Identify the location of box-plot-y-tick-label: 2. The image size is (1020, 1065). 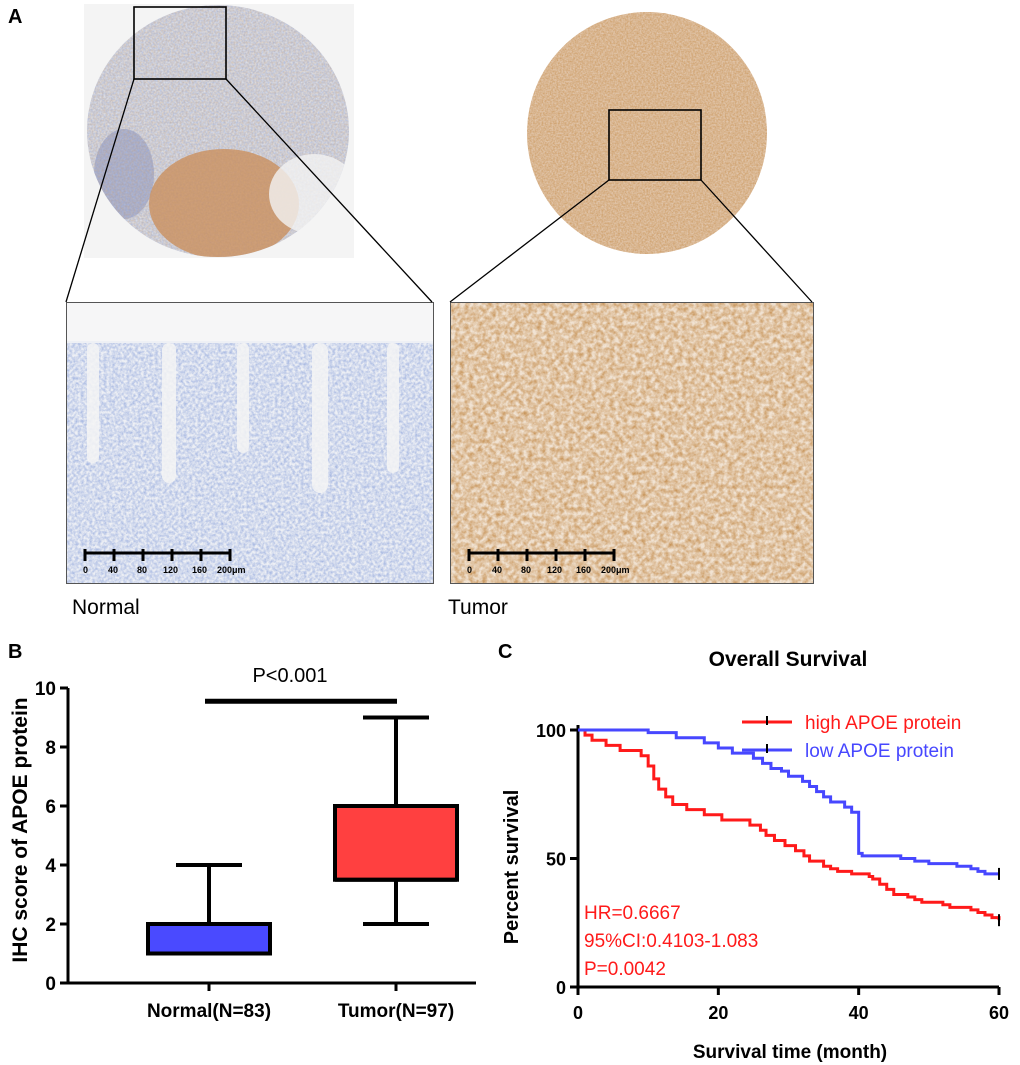
(50, 925).